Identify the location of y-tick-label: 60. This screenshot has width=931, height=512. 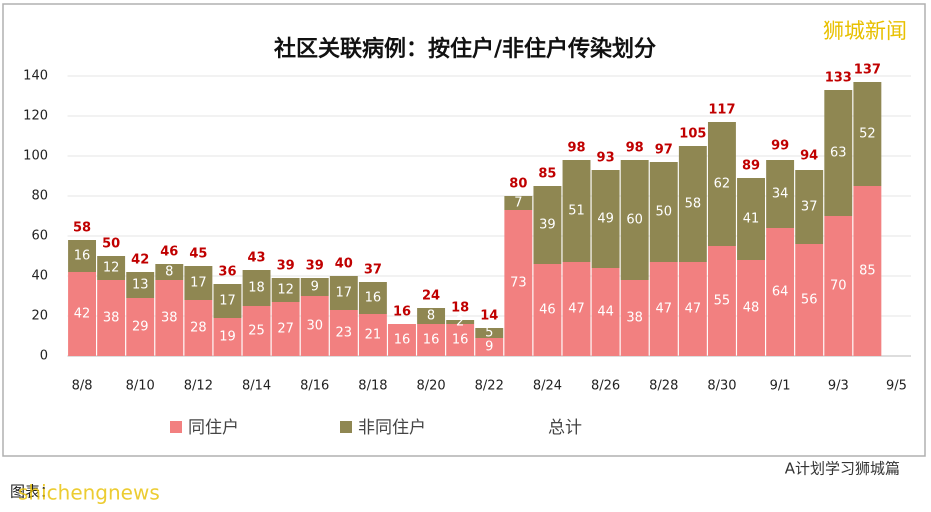
(39, 236).